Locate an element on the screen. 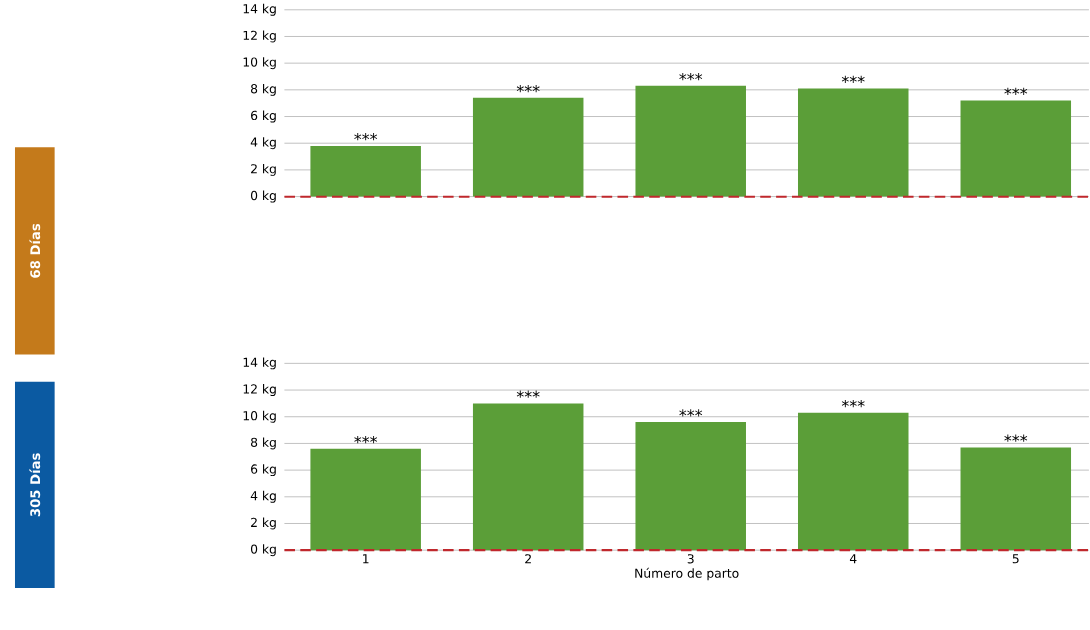  y-axis-title: 68 Días is located at coordinates (35, 250).